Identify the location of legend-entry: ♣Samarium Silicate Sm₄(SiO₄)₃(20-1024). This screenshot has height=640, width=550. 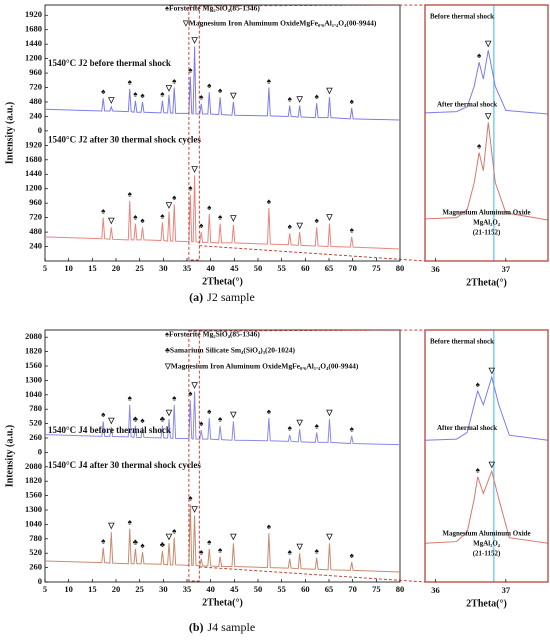
(230, 350).